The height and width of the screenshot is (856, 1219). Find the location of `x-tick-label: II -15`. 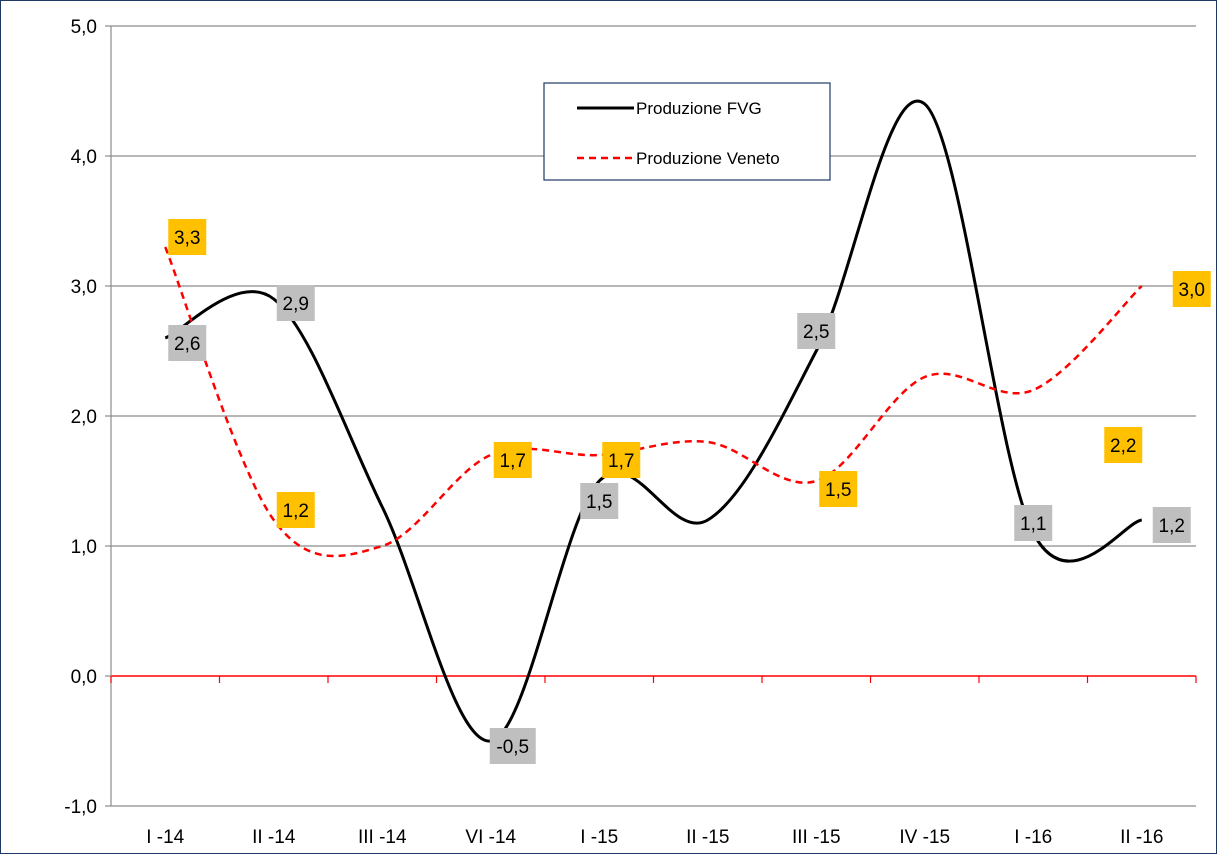

x-tick-label: II -15 is located at coordinates (707, 837).